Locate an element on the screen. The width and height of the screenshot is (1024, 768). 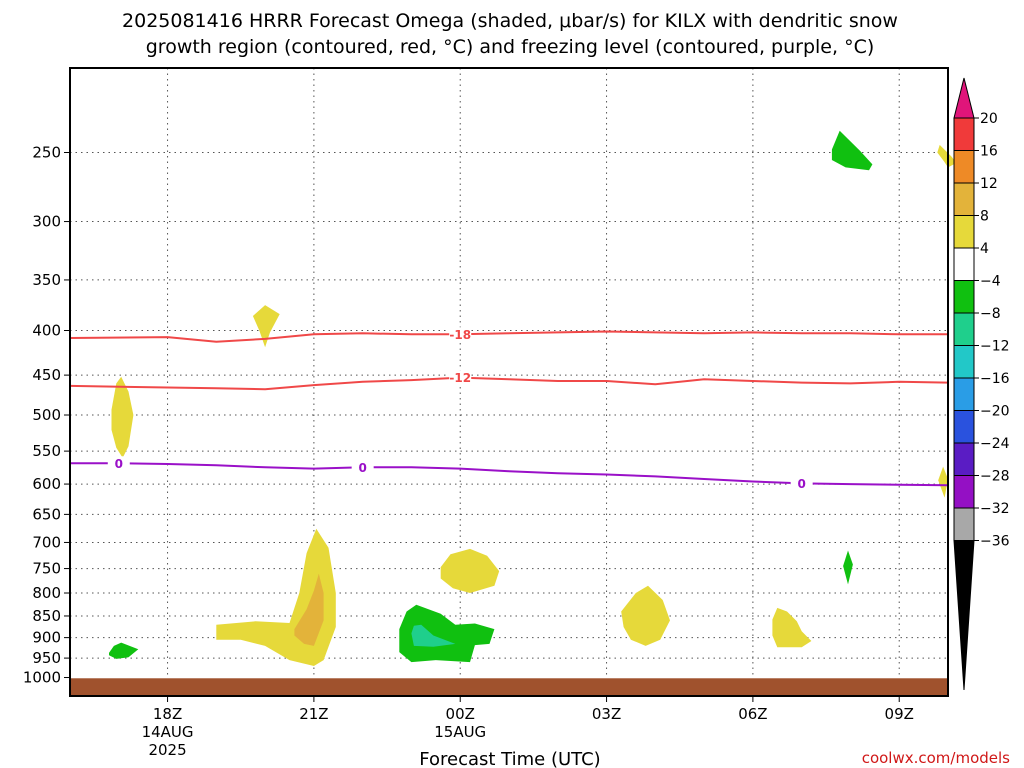
y-tick-label: 850 is located at coordinates (46, 616).